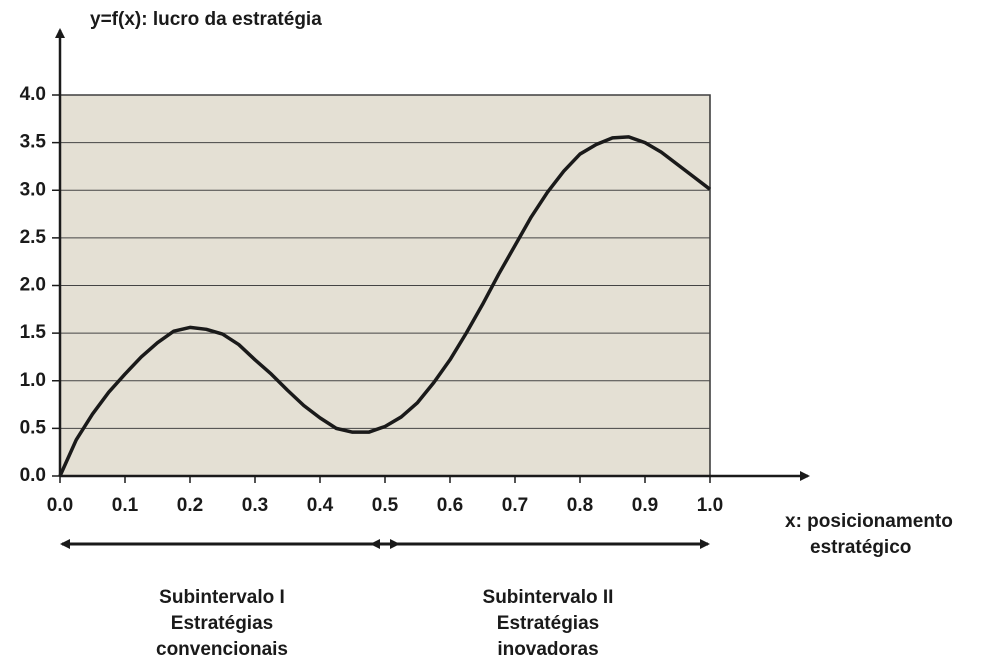 This screenshot has height=659, width=982. Describe the element at coordinates (860, 547) in the screenshot. I see `x-axis-label: estratégico` at that location.